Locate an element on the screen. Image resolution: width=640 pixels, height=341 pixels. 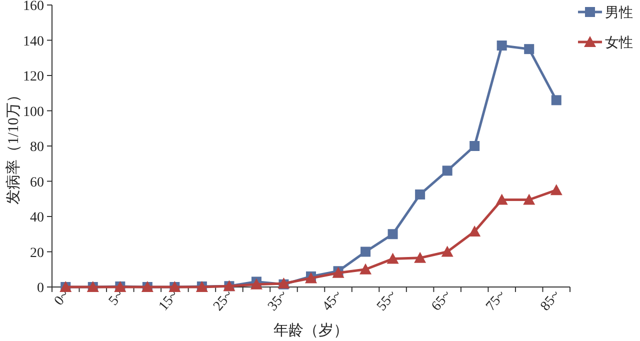
x-tick-label: 55~ is located at coordinates (387, 301).